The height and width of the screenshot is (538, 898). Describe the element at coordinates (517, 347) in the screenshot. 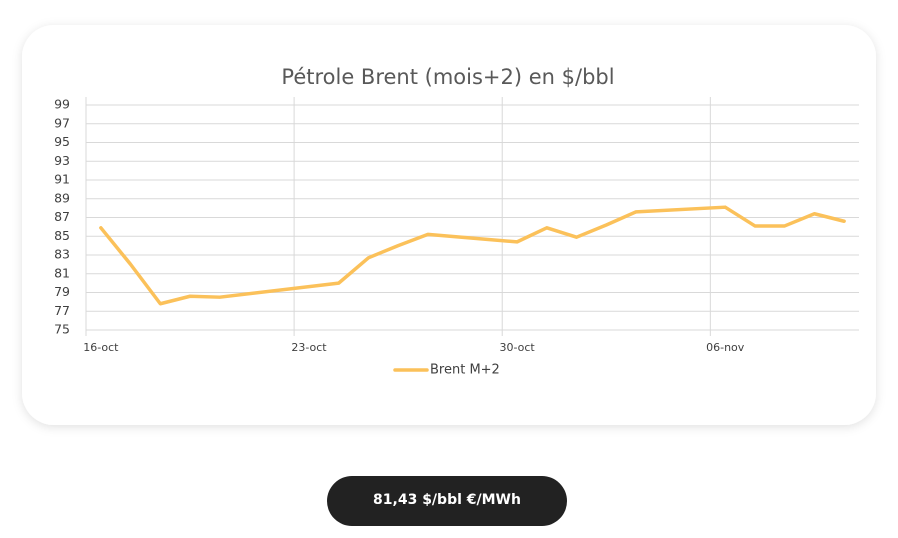

I see `x-tick-label: 30-oct` at that location.